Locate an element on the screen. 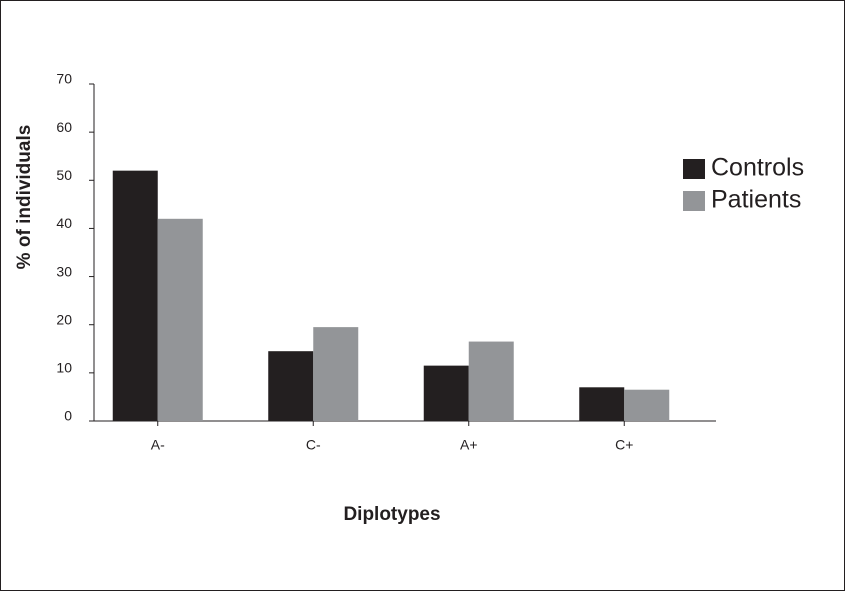 This screenshot has height=591, width=845. legend-label: Controls is located at coordinates (757, 168).